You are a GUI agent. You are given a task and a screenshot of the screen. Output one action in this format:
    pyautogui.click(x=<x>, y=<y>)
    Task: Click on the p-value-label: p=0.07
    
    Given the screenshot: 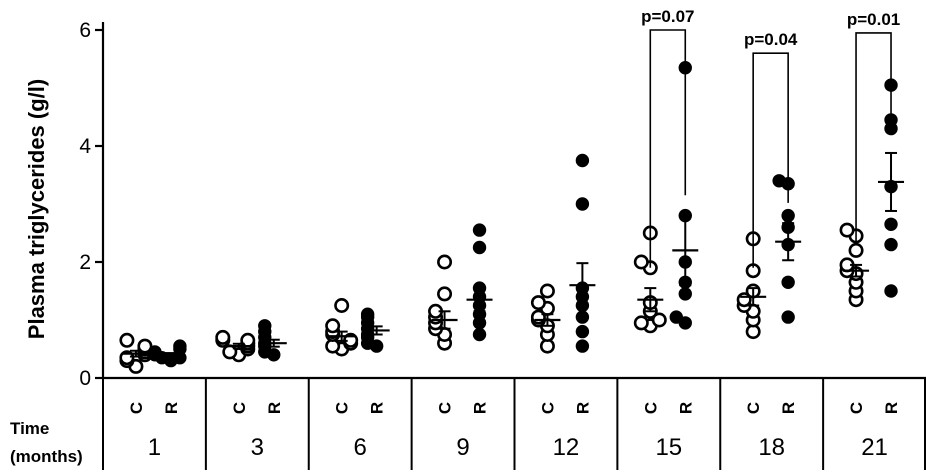 What is the action you would take?
    pyautogui.click(x=667, y=16)
    